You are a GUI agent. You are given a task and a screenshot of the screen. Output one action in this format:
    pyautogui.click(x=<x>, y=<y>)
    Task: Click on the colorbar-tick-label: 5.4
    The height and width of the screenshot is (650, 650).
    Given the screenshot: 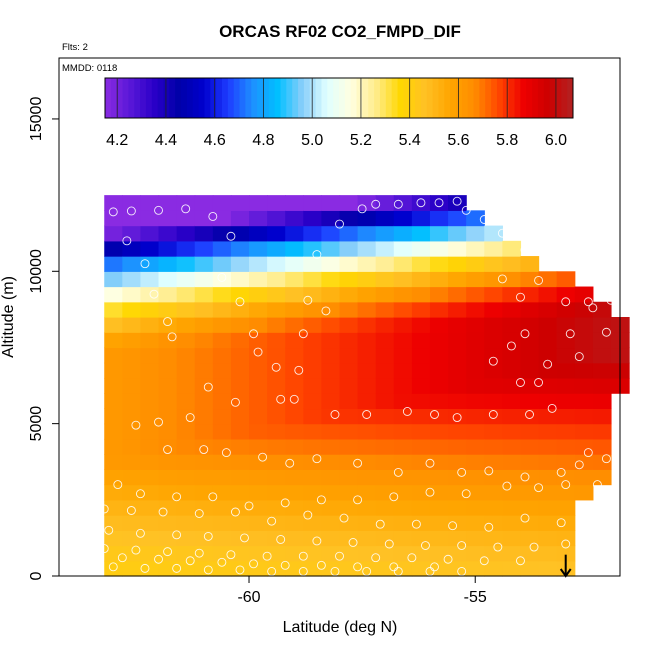 What is the action you would take?
    pyautogui.click(x=410, y=140)
    